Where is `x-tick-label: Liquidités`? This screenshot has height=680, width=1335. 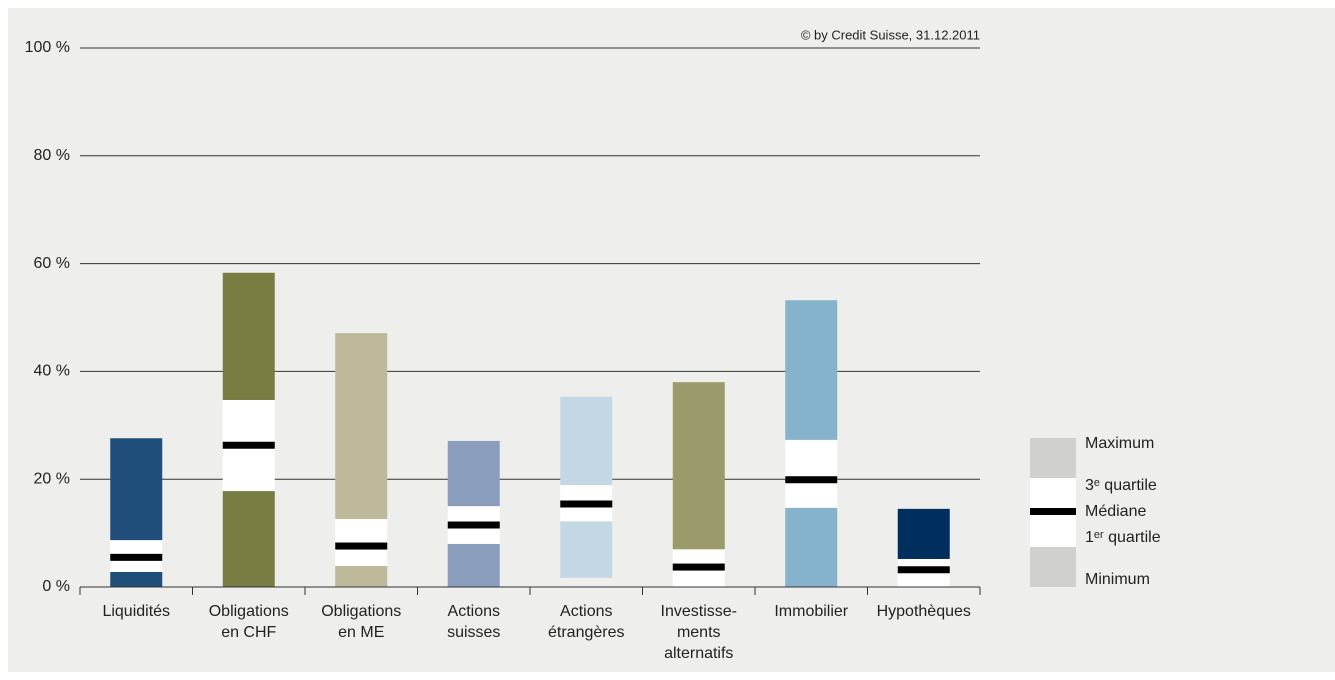
x-tick-label: Liquidités is located at coordinates (136, 611).